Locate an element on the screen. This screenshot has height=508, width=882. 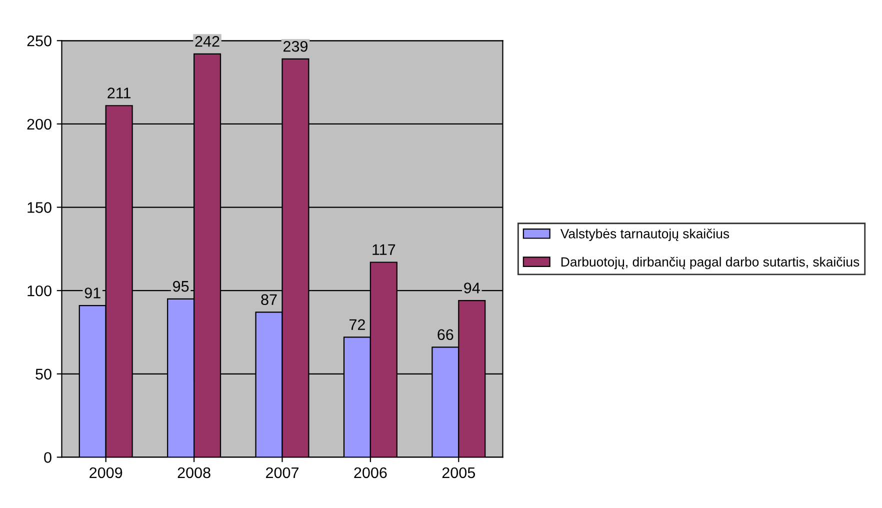
y-tick-label: 100 is located at coordinates (40, 290).